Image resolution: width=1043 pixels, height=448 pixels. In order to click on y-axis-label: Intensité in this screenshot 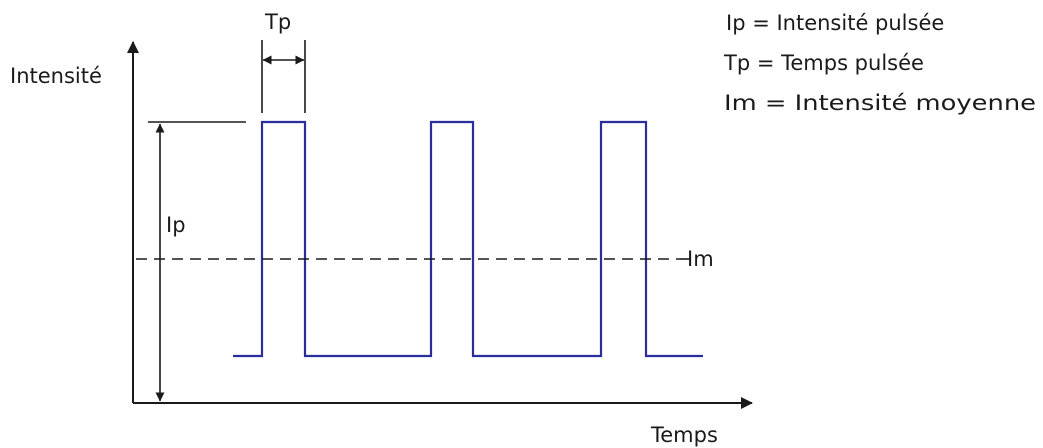, I will do `click(56, 76)`.